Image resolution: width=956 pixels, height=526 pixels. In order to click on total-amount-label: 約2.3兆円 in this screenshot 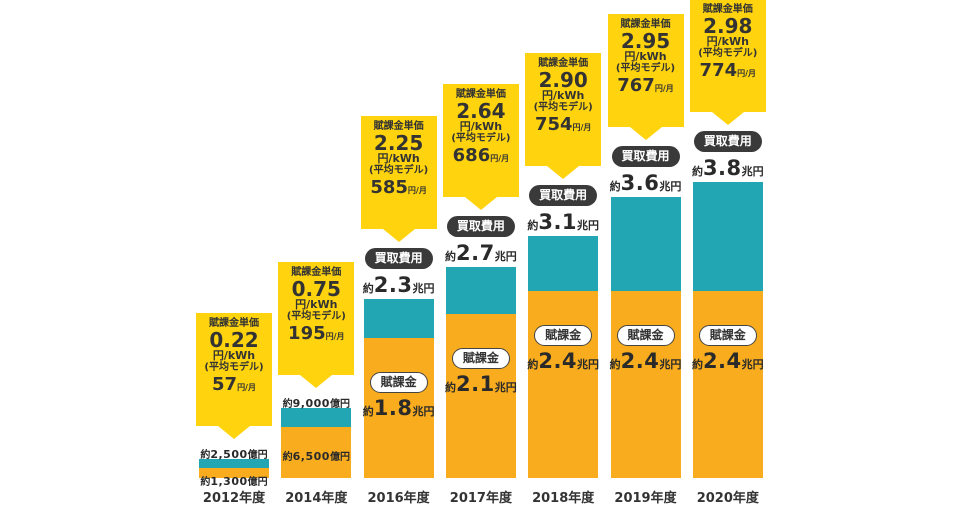, I will do `click(399, 285)`.